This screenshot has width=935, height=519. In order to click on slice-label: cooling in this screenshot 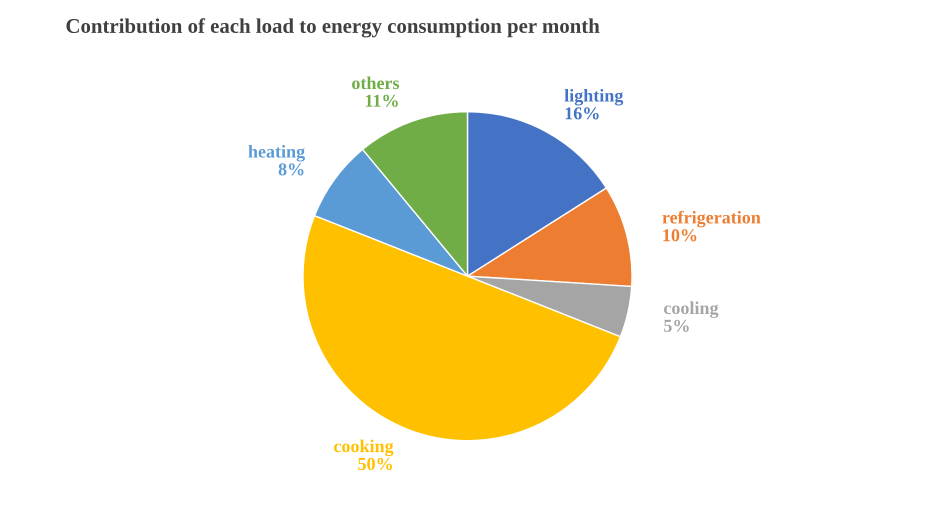, I will do `click(691, 309)`.